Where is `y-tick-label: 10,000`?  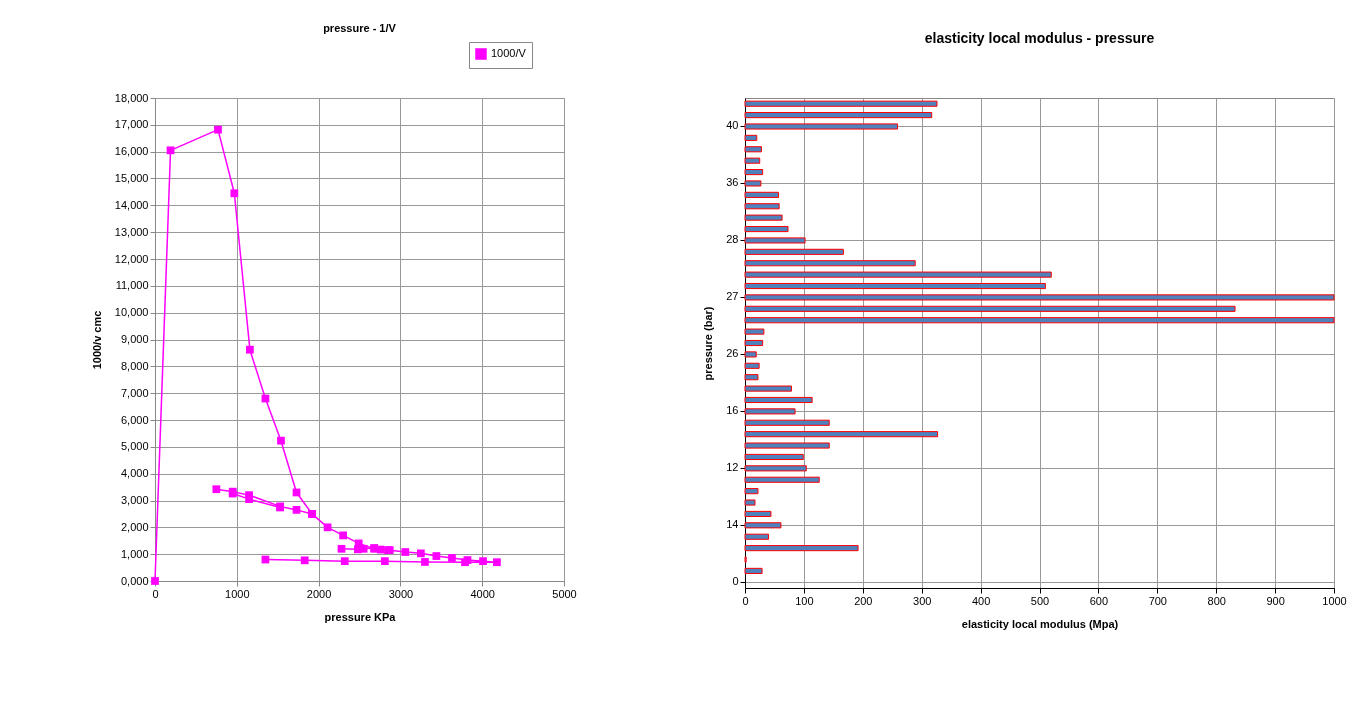
y-tick-label: 10,000 is located at coordinates (131, 312).